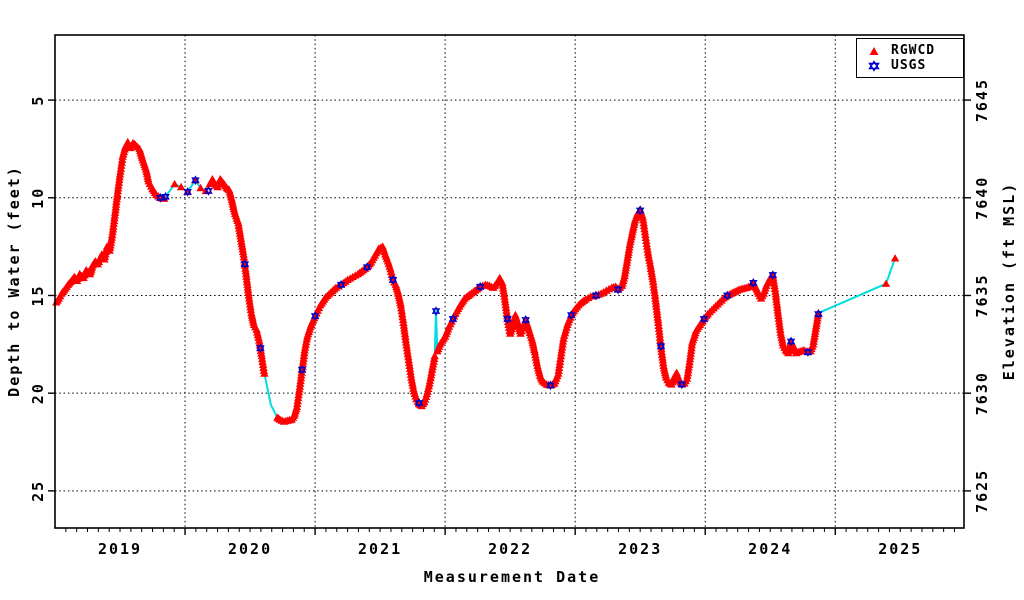 The image size is (1024, 600). Describe the element at coordinates (38, 198) in the screenshot. I see `y-left-tick-label: 10` at that location.